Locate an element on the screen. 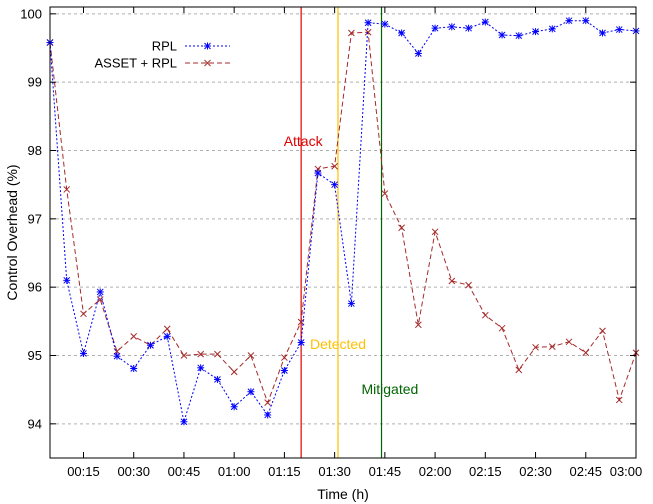 This screenshot has width=653, height=504. x-tick-label: 01:00 is located at coordinates (234, 471).